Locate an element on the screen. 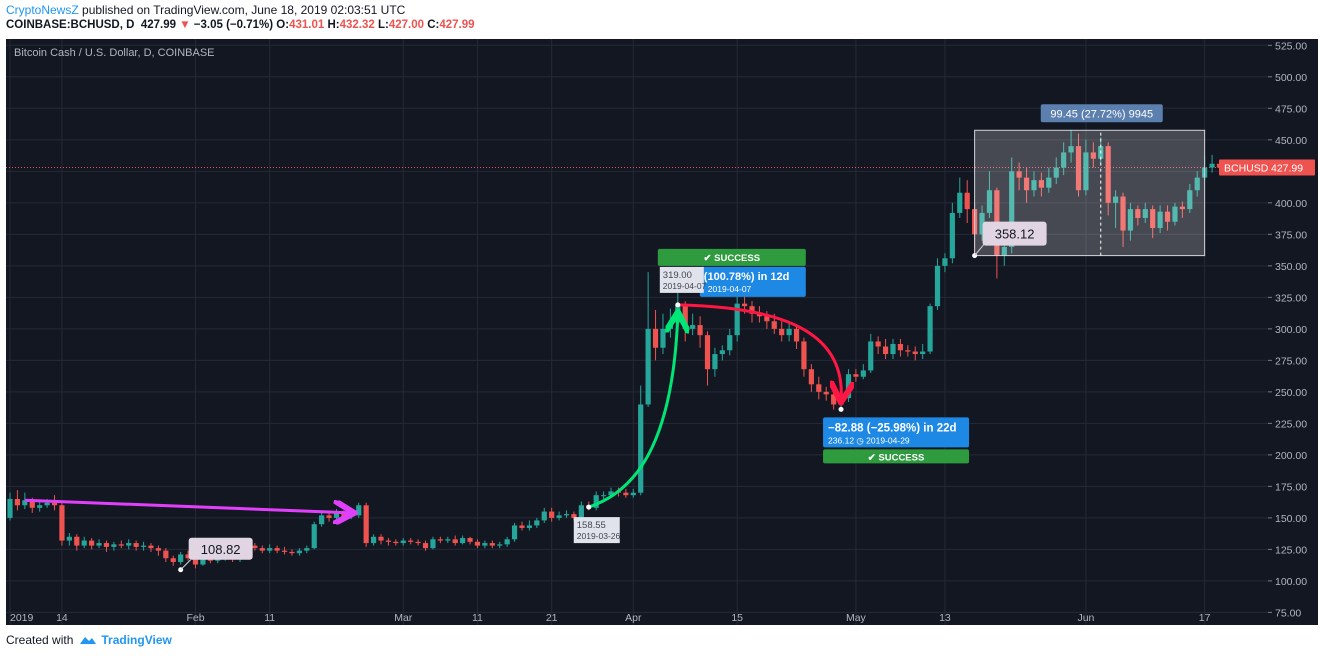  magenta-trend-arrow is located at coordinates (187, 505).